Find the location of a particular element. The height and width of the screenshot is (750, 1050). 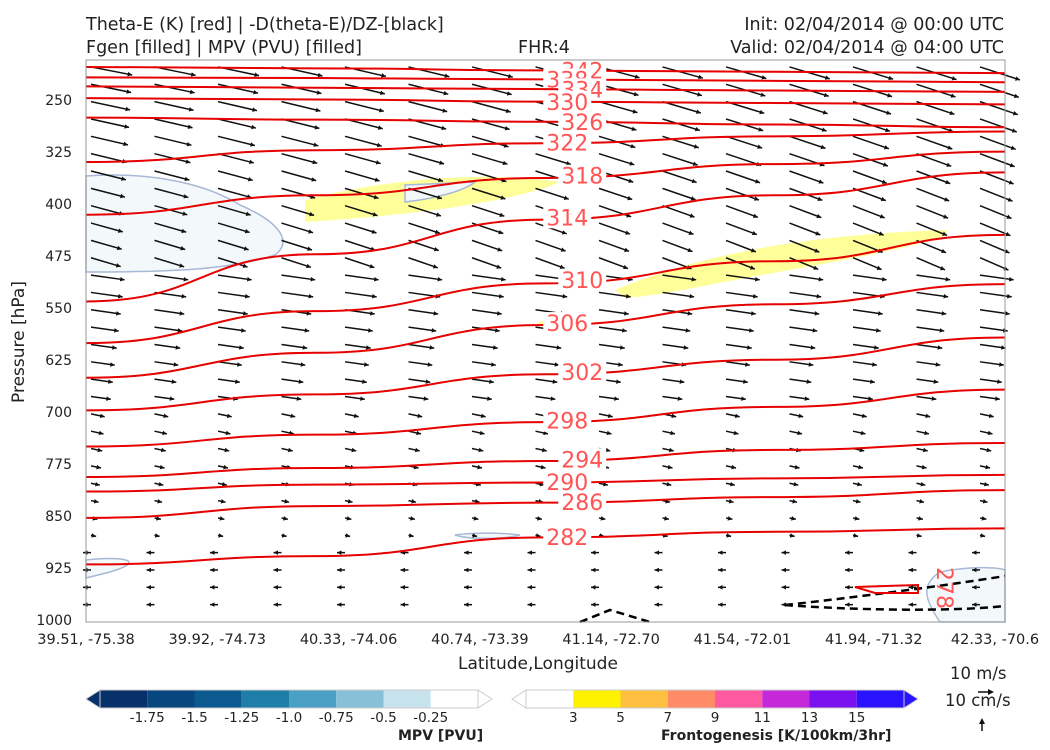

x-tick-label: 40.74, -73.39 is located at coordinates (480, 640).